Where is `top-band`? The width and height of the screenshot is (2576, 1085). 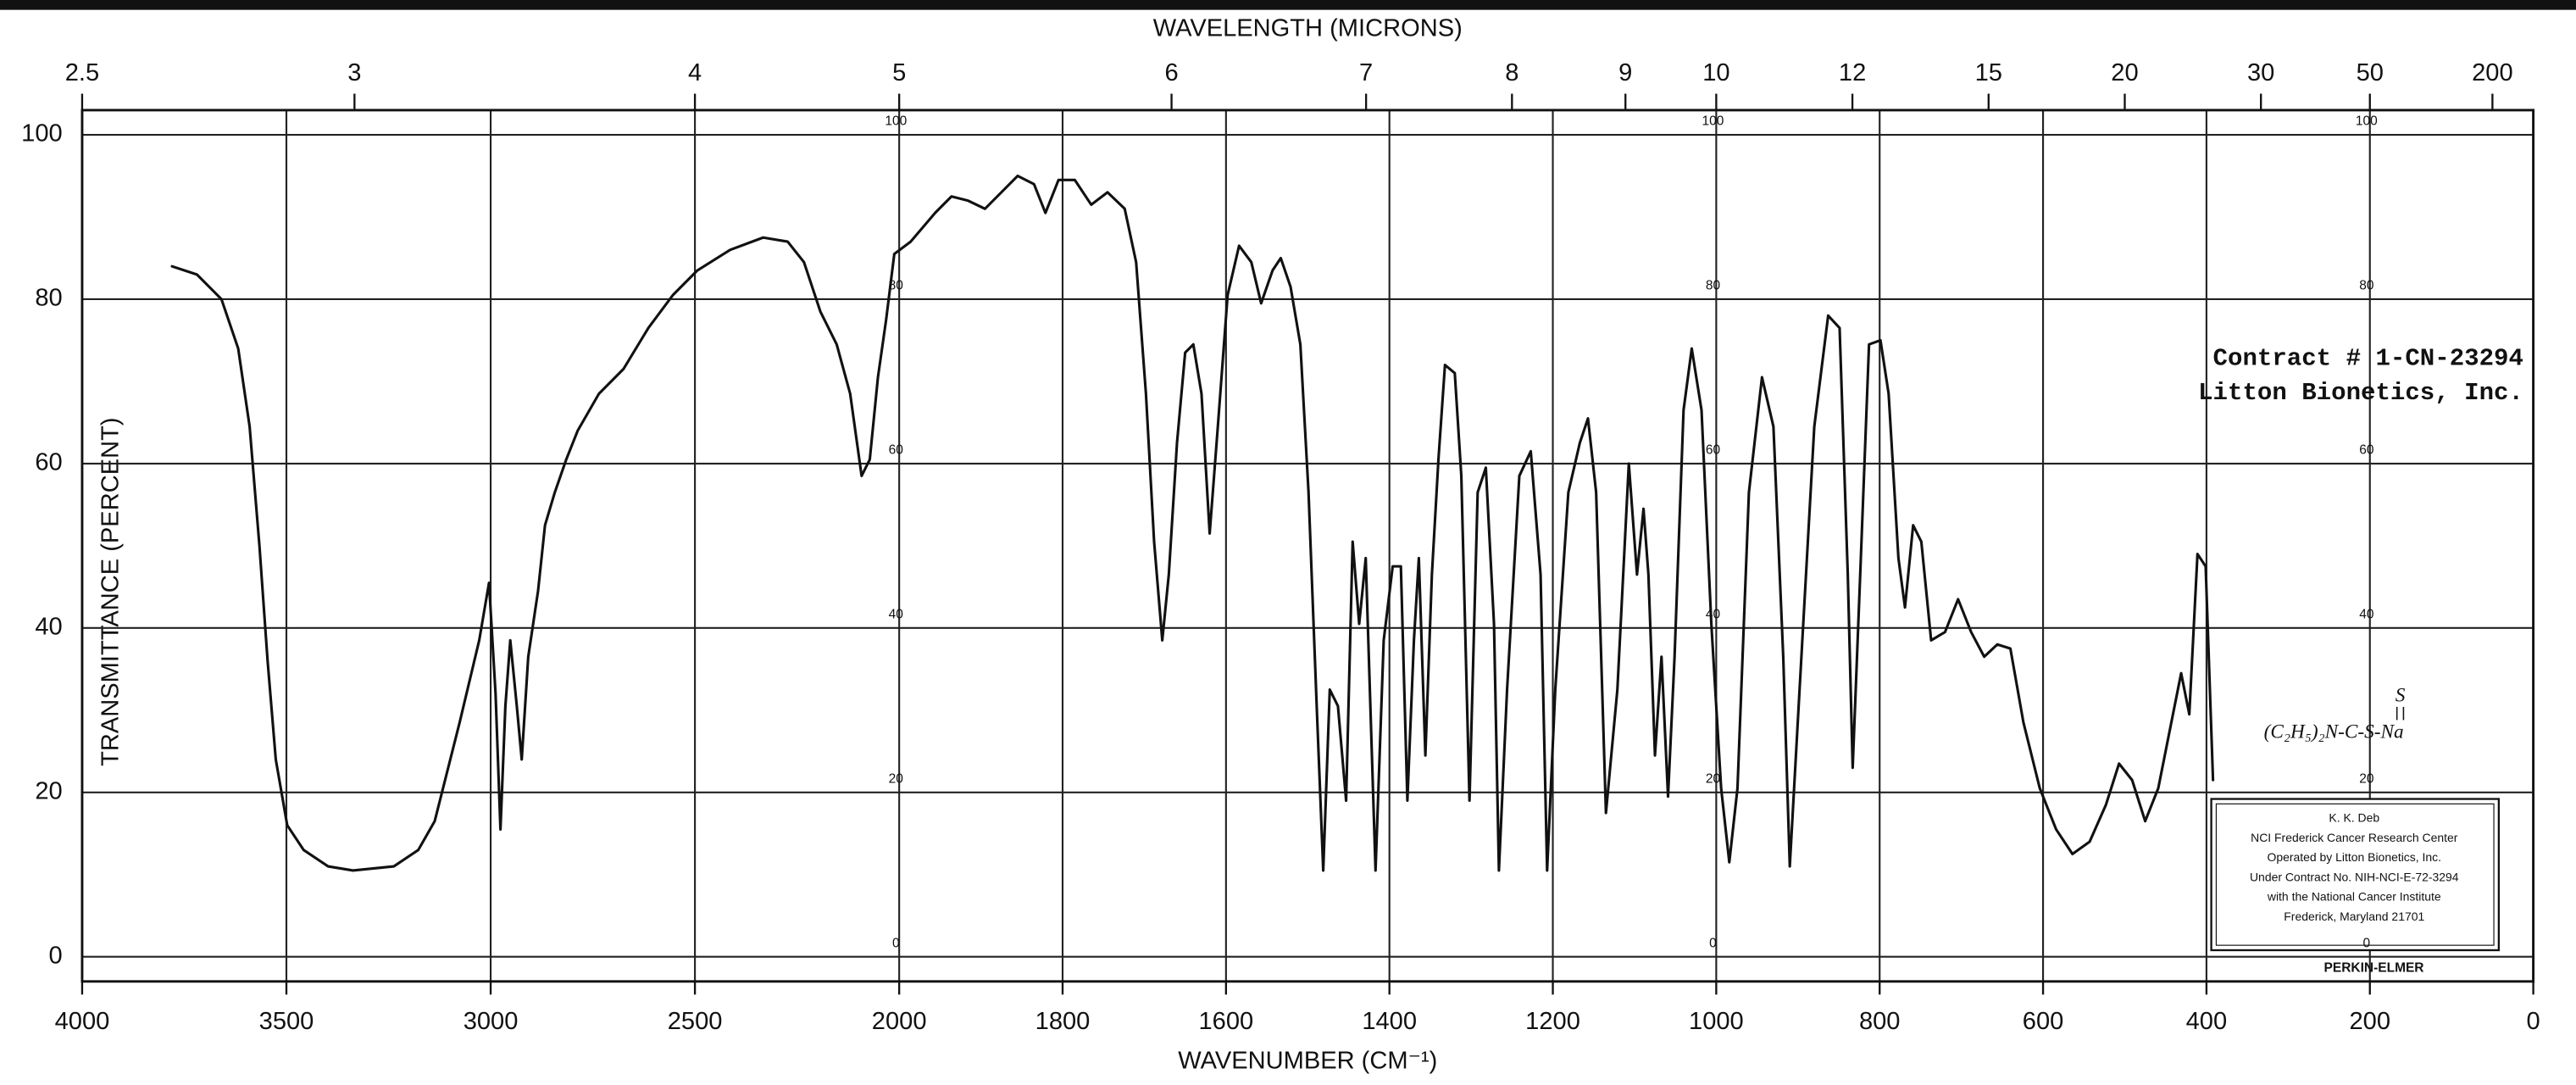
top-band is located at coordinates (1288, 5).